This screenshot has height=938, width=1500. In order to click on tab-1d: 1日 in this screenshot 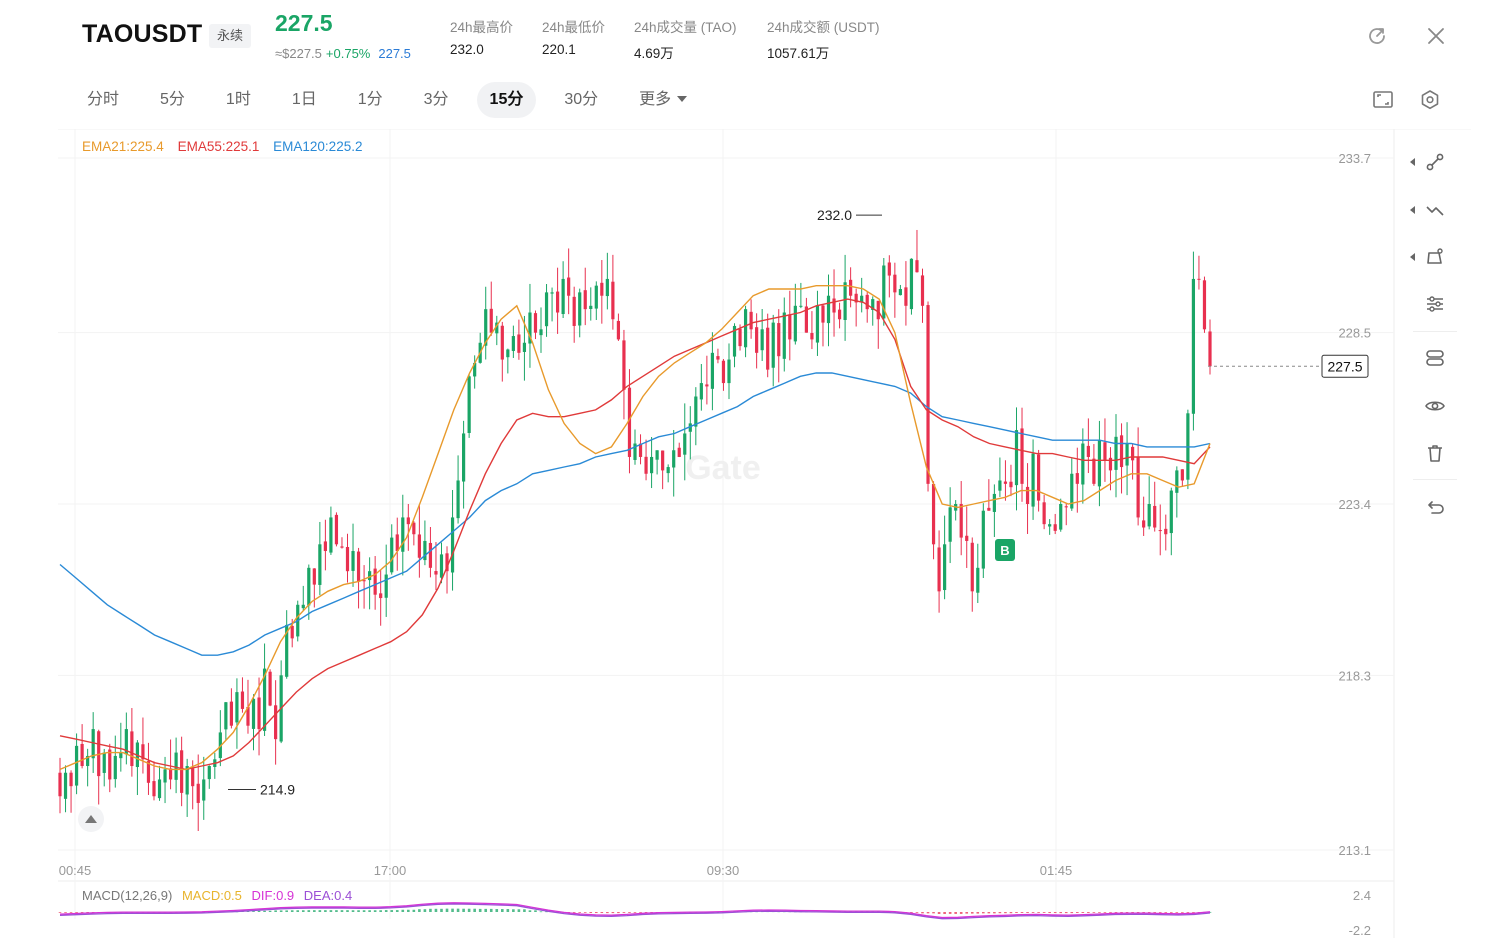, I will do `click(304, 100)`.